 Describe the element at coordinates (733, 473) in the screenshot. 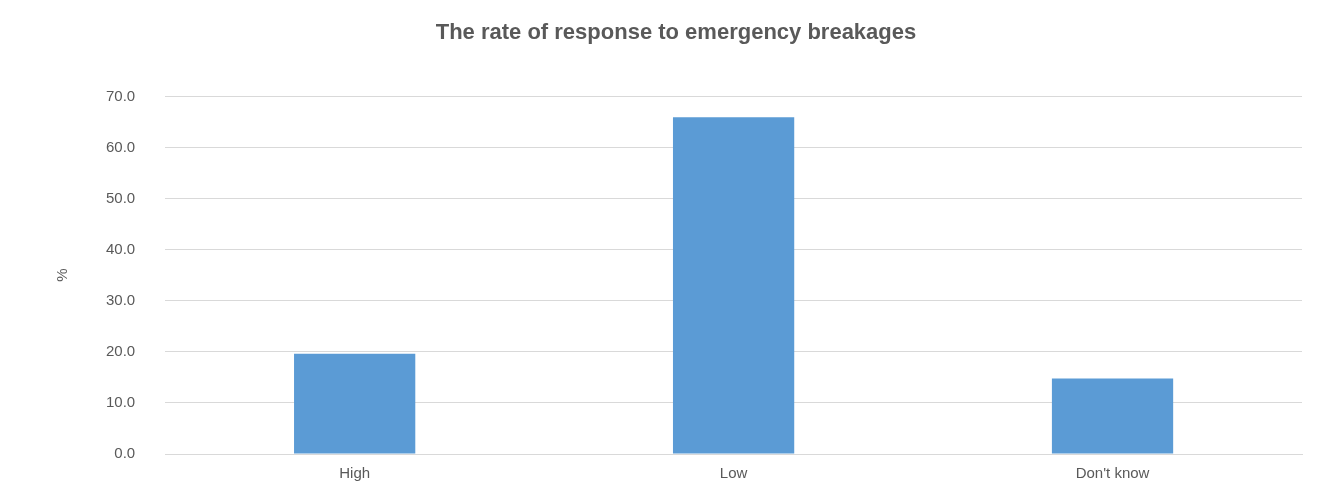

I see `x-tick-label: Low` at that location.